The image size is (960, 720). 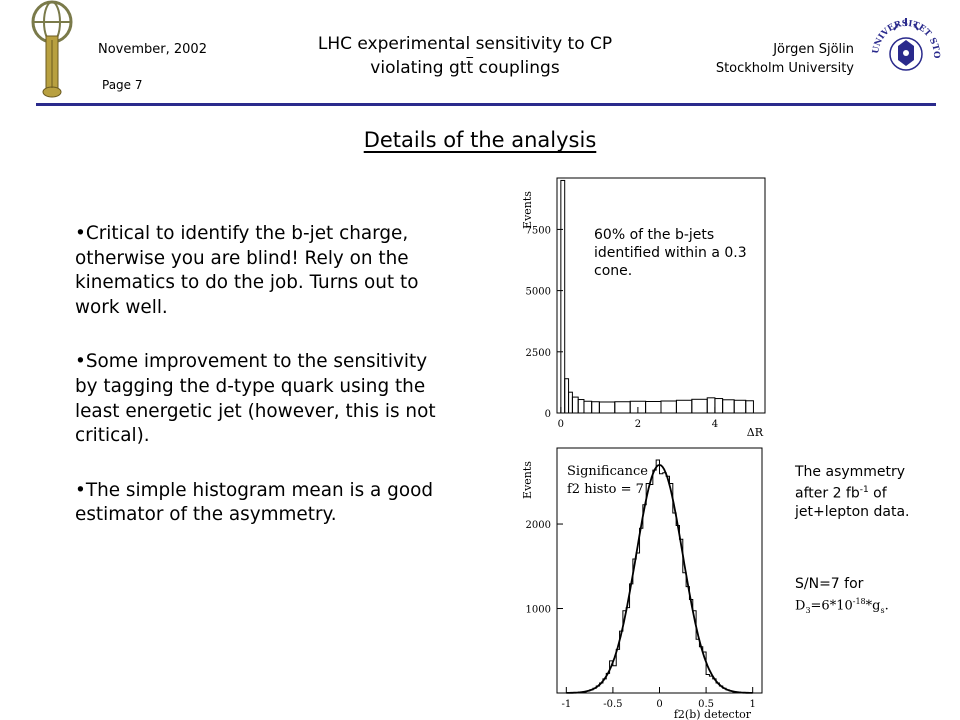 What do you see at coordinates (605, 489) in the screenshot?
I see `chart2-annotation-line2: f2 histo = 7` at bounding box center [605, 489].